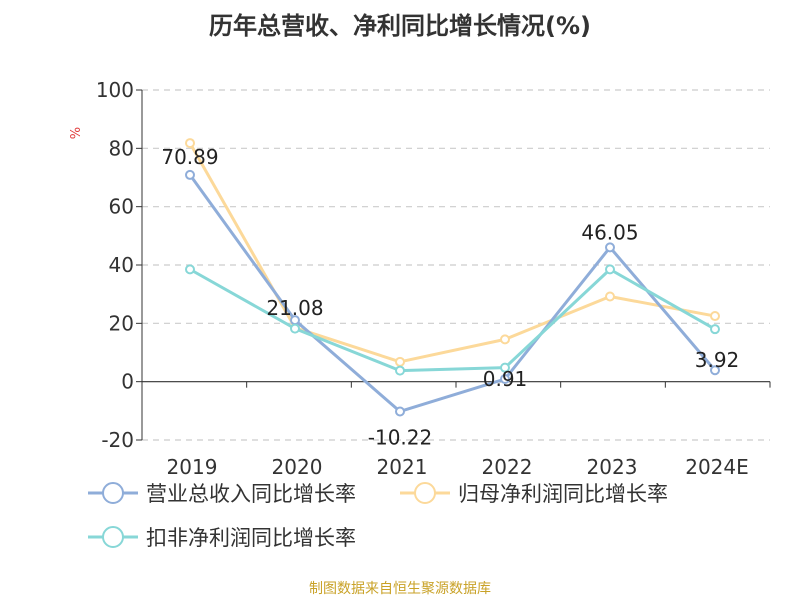 Image resolution: width=800 pixels, height=600 pixels. I want to click on legend-item: 归母净利润同比增长率, so click(534, 494).